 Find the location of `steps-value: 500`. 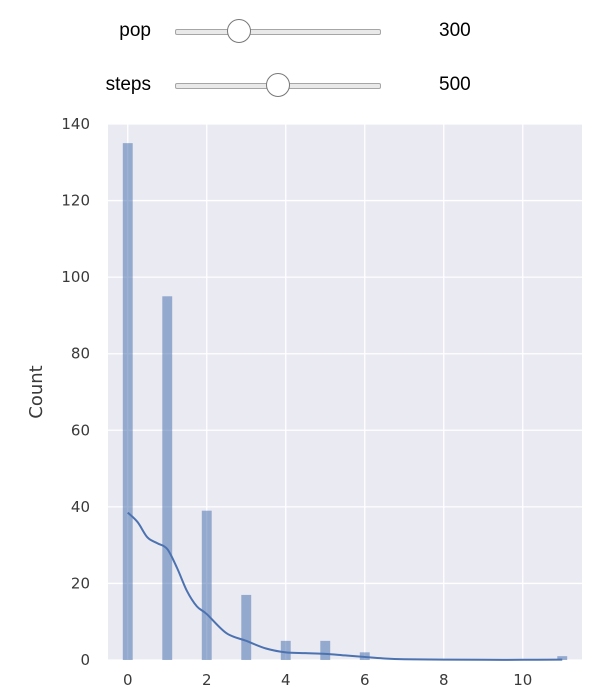

steps-value: 500 is located at coordinates (455, 84).